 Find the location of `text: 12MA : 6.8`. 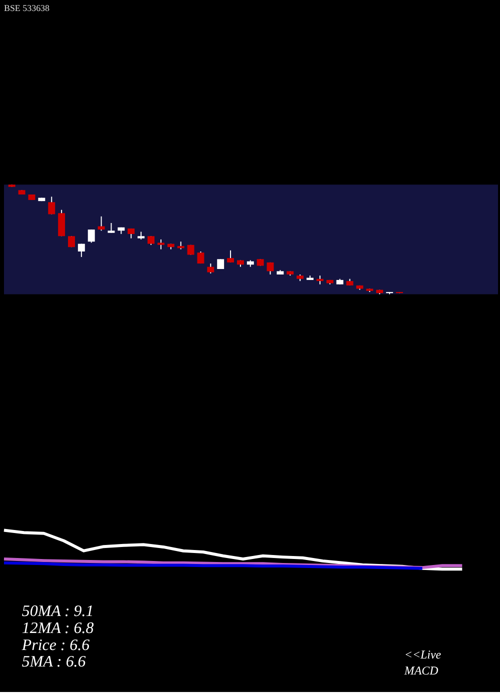

text: 12MA : 6.8 is located at coordinates (58, 628).